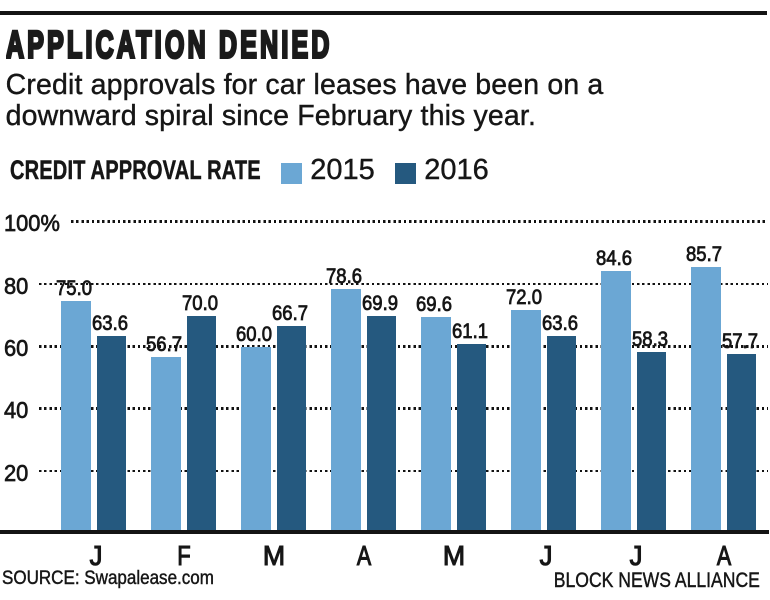 The width and height of the screenshot is (770, 600). What do you see at coordinates (169, 46) in the screenshot?
I see `svg-text: APPLICATION DENIED` at bounding box center [169, 46].